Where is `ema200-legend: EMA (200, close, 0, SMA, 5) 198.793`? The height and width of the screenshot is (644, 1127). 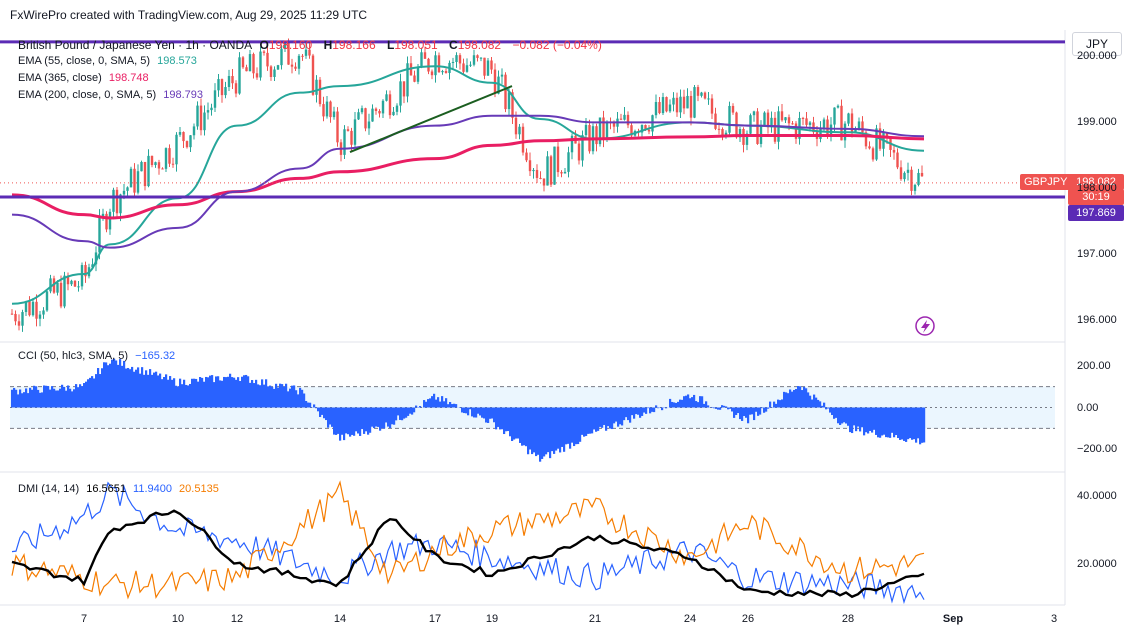
ema200-legend: EMA (200, close, 0, SMA, 5) 198.793 is located at coordinates (112, 95).